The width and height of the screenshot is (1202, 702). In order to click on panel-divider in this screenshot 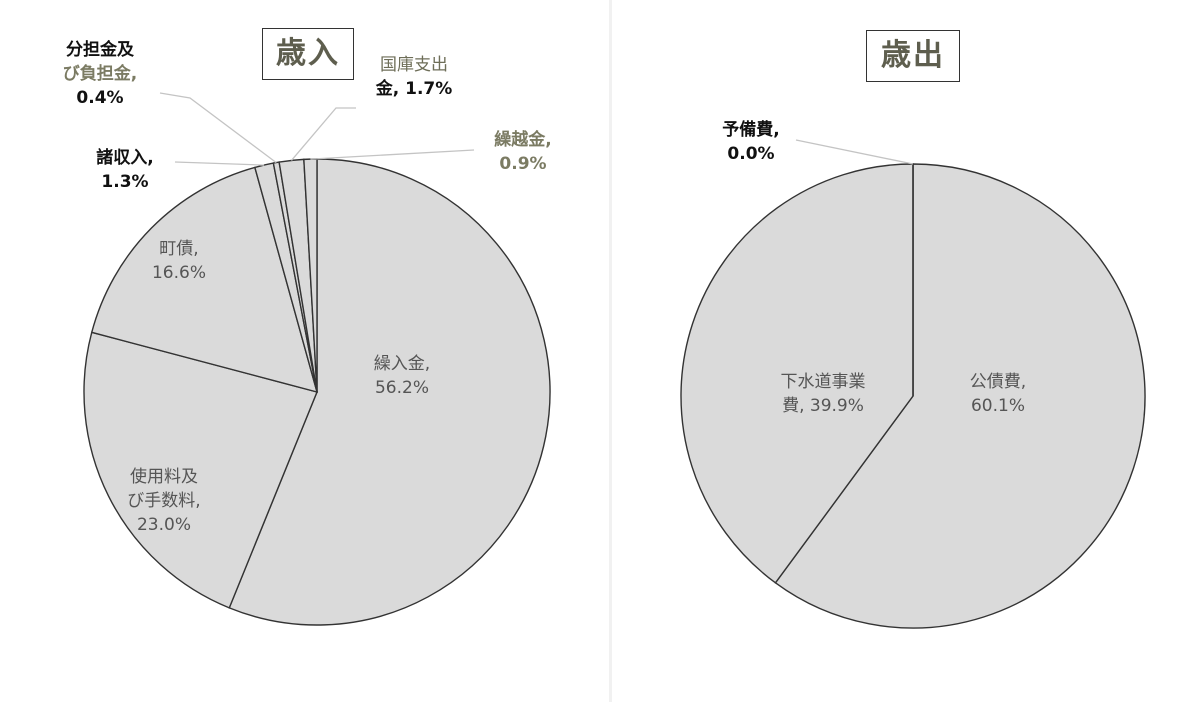, I will do `click(610, 351)`.